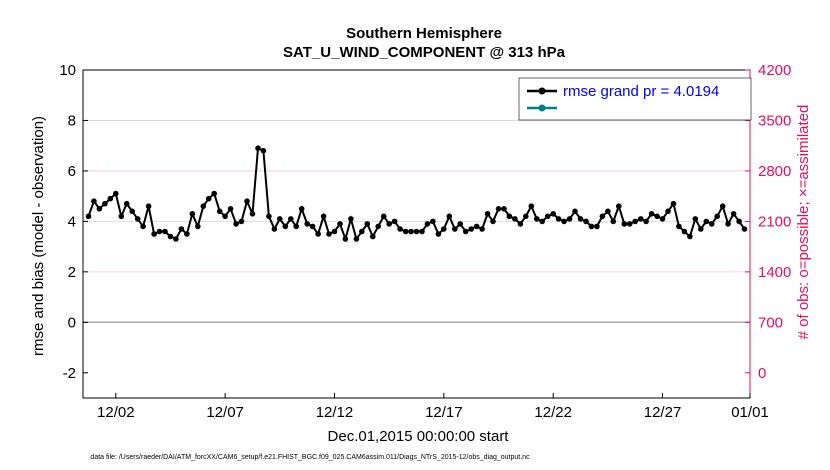  Describe the element at coordinates (803, 222) in the screenshot. I see `y2-axis-label: # of obs: o=possible; ×=assimilated` at that location.